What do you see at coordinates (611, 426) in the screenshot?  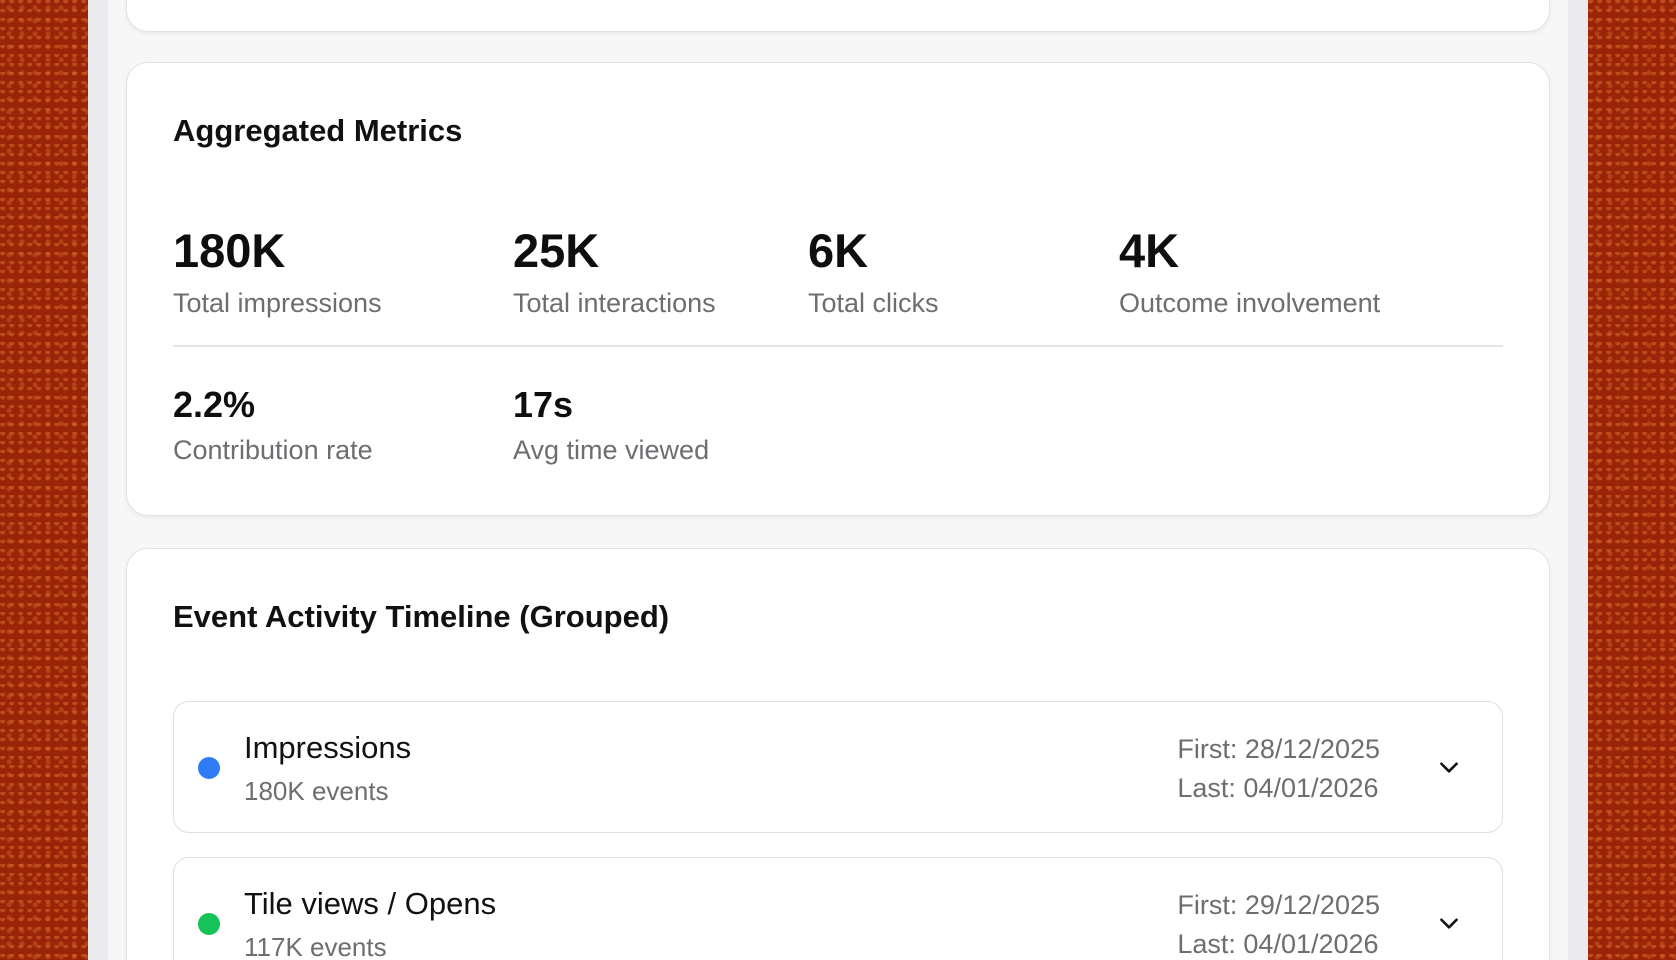 I see `metric-avg-time-viewed: 17s Avg time viewed` at bounding box center [611, 426].